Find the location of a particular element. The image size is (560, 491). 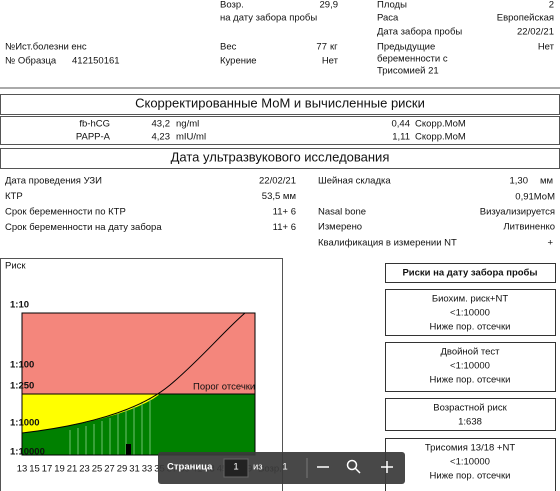

page-input is located at coordinates (236, 468).